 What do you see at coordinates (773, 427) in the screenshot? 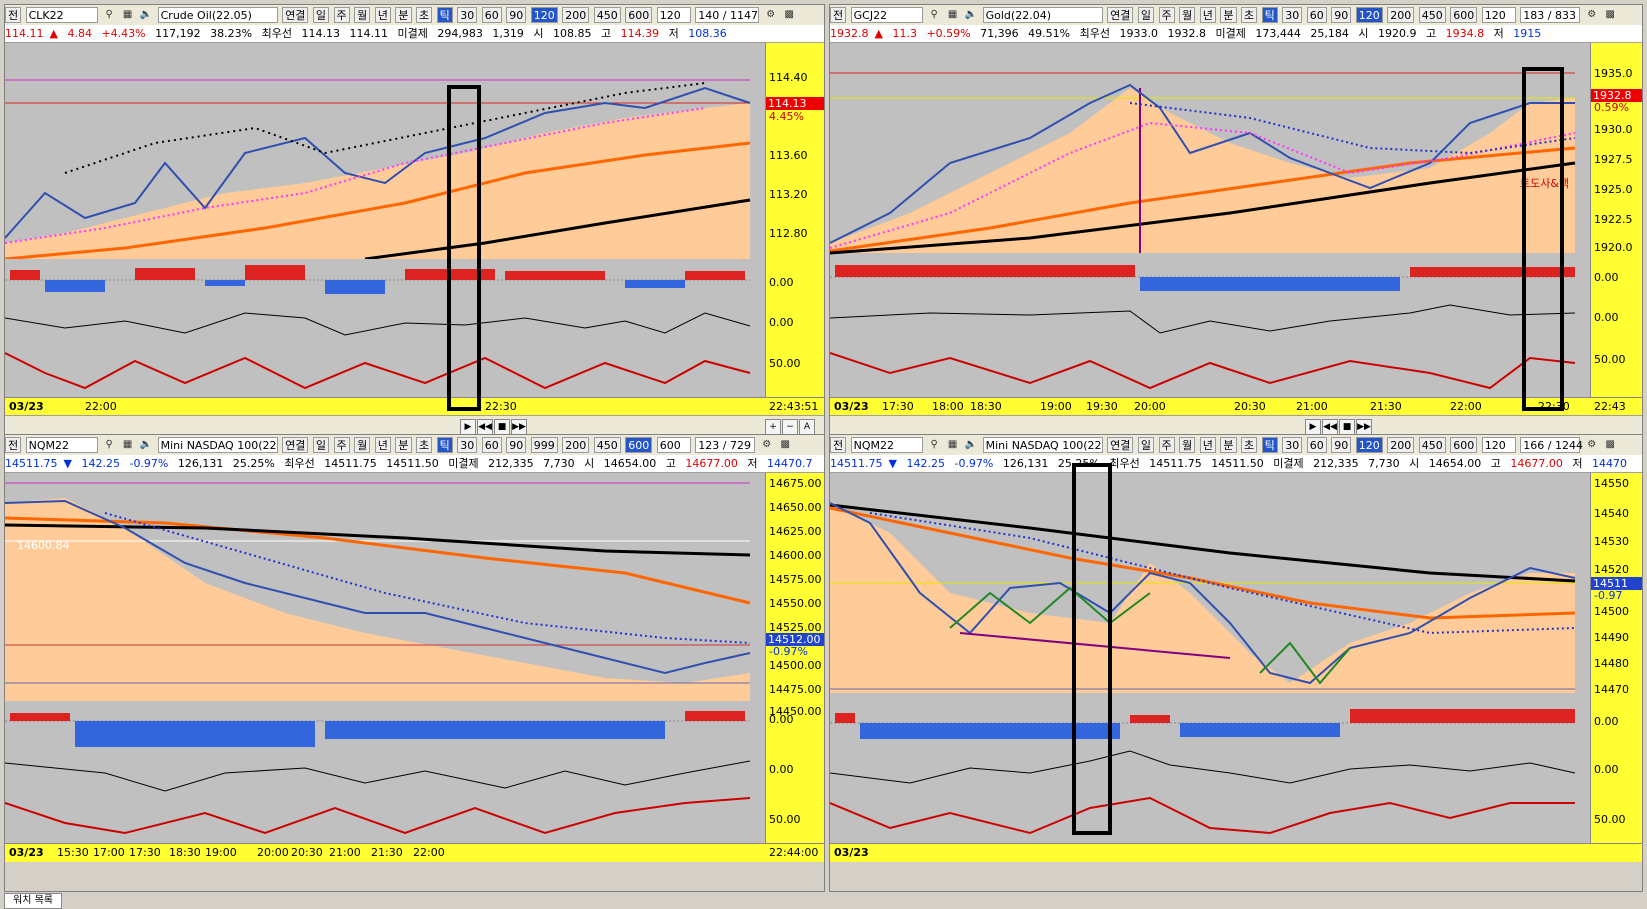
I see `zoom-in-icon: +` at bounding box center [773, 427].